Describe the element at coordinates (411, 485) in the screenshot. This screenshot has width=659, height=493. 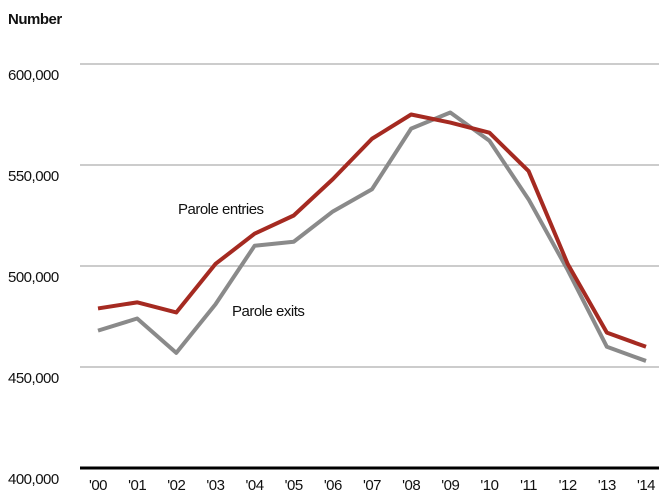
I see `x-tick-label: '08` at that location.